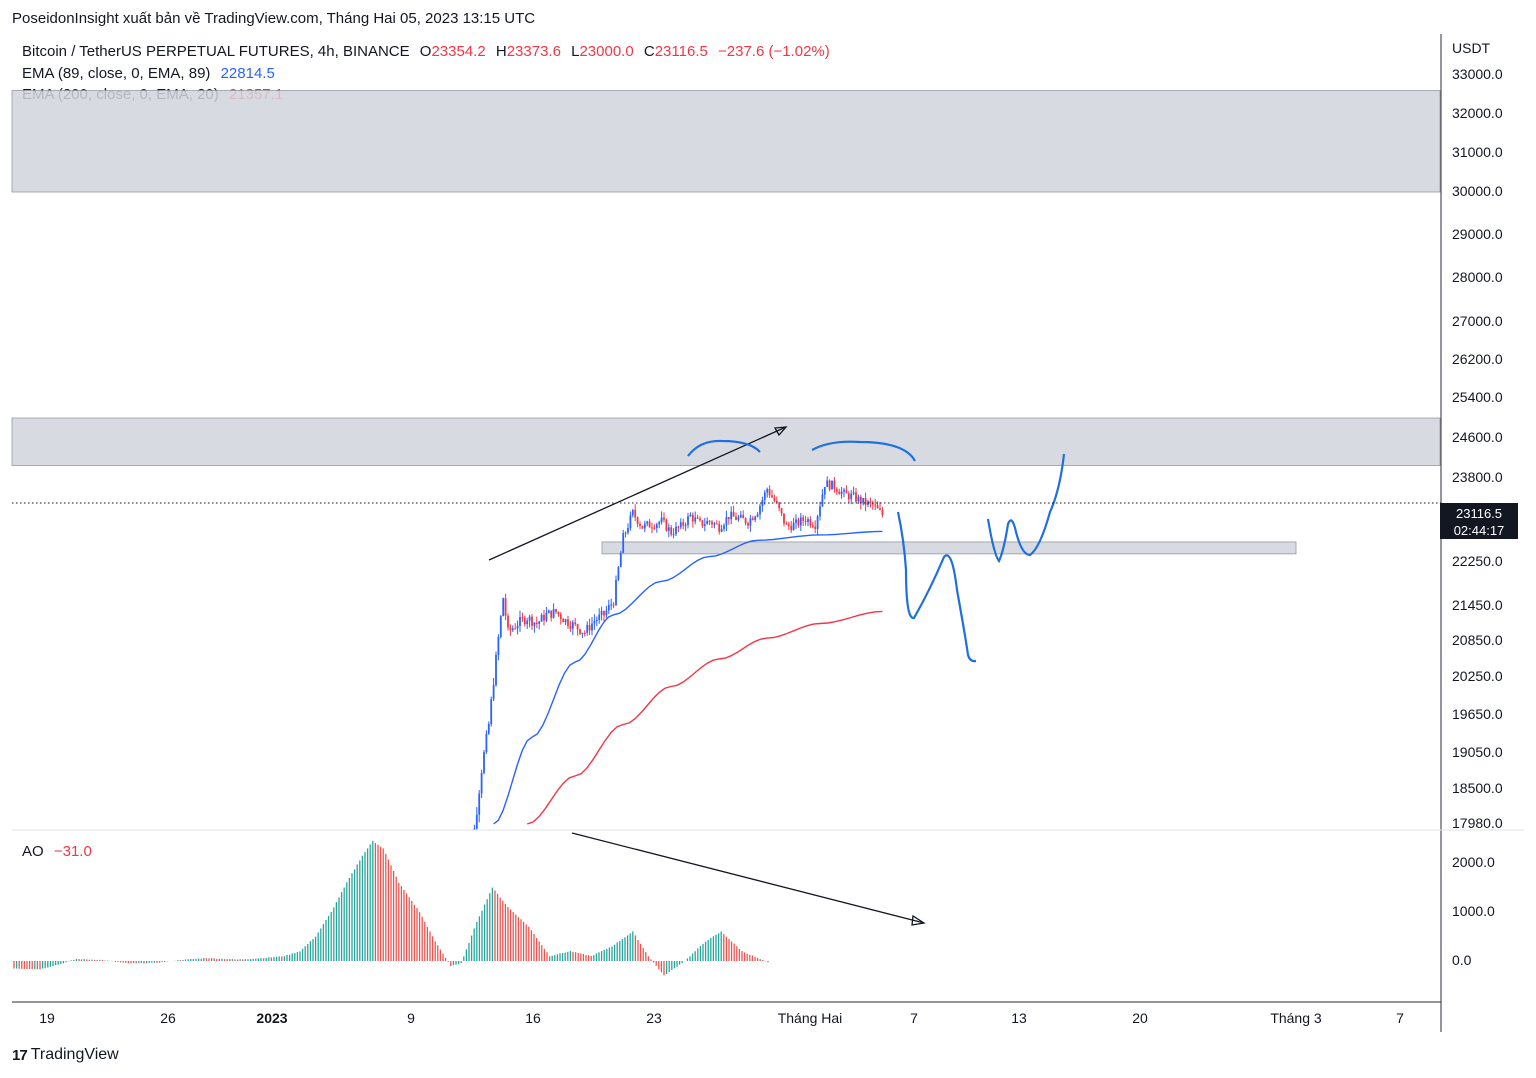 This screenshot has width=1536, height=1078. I want to click on ao-downtrend-line, so click(748, 878).